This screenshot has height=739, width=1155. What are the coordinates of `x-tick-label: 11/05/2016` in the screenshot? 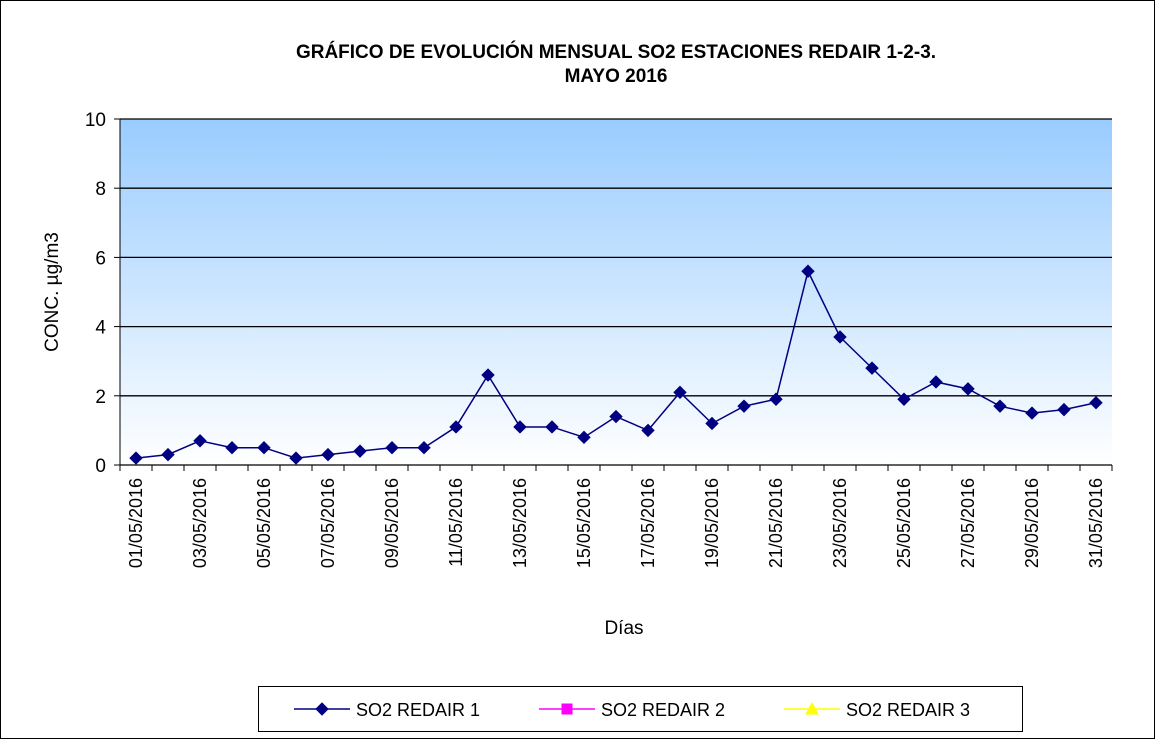 It's located at (456, 522).